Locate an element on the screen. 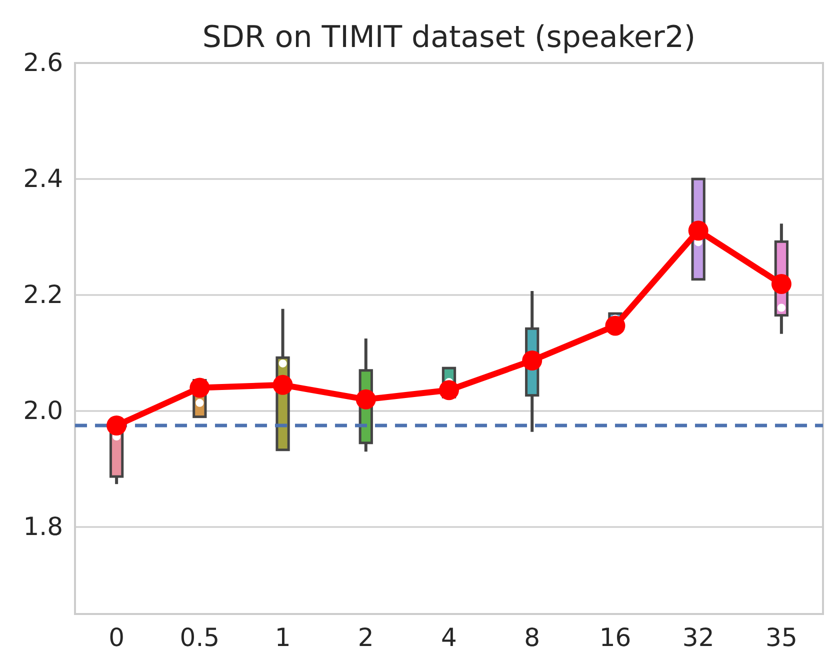 The height and width of the screenshot is (666, 831). x-tick-label: 1 is located at coordinates (282, 637).